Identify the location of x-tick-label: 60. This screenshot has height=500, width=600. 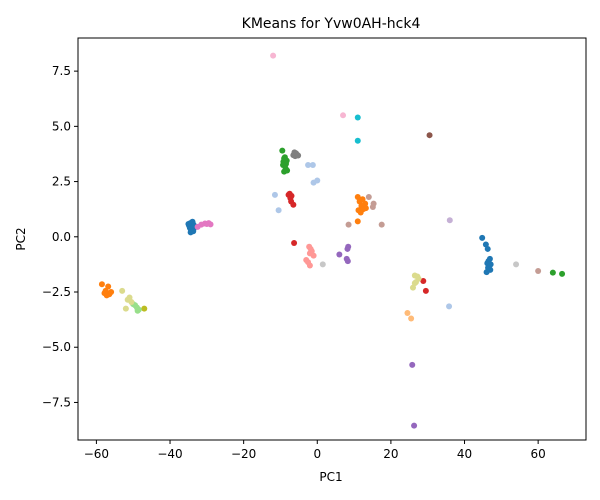
(538, 454).